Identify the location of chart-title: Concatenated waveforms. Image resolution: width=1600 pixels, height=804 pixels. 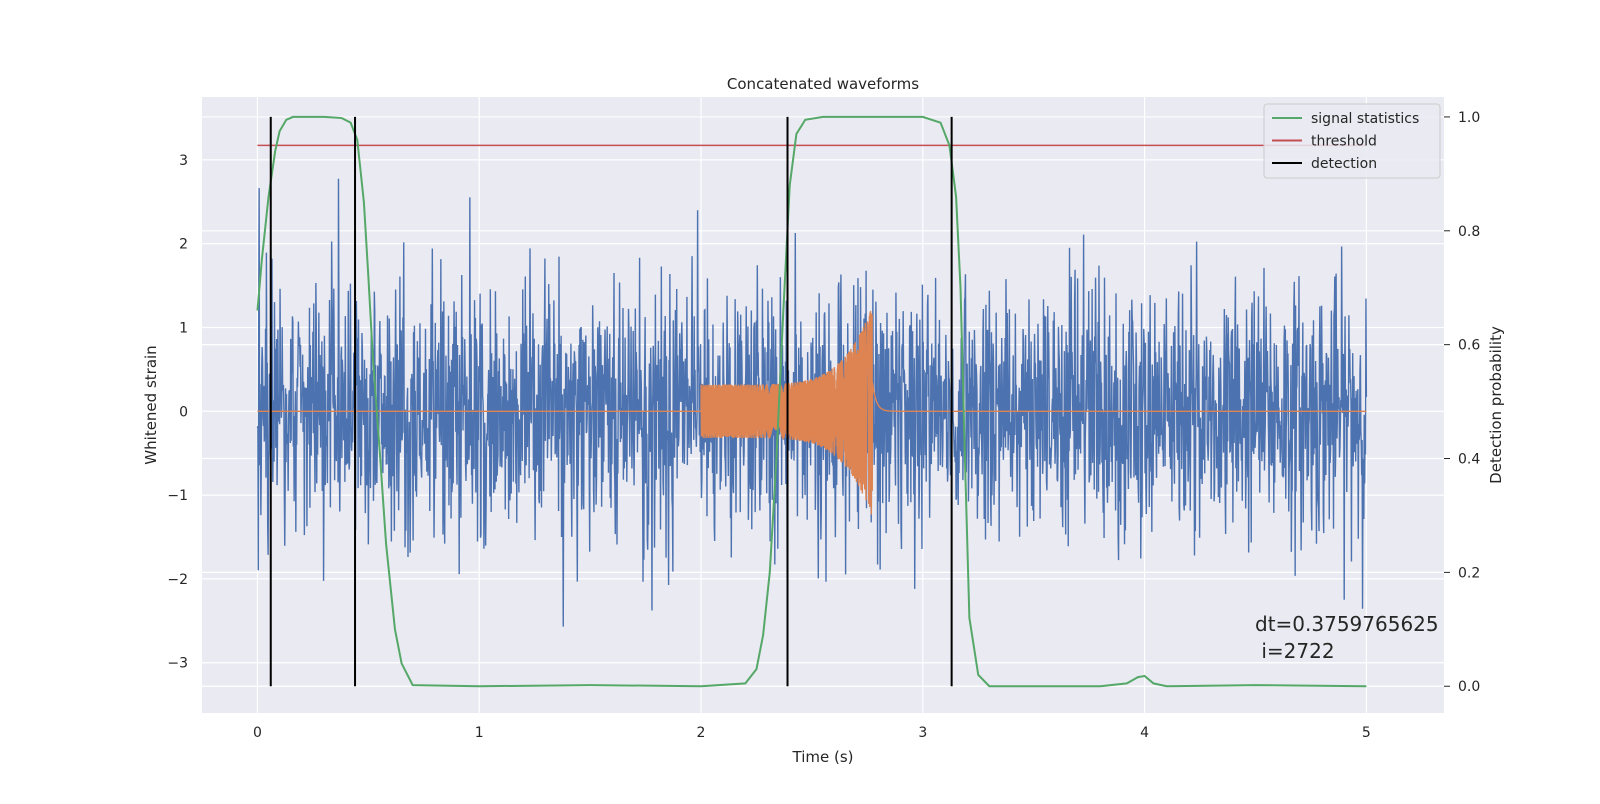
(823, 84).